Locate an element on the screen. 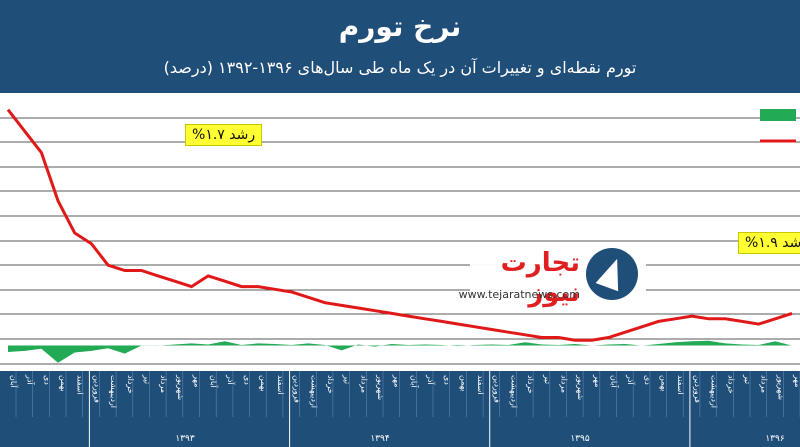 The height and width of the screenshot is (447, 800). year-label: ۱۳۹۶ is located at coordinates (775, 439).